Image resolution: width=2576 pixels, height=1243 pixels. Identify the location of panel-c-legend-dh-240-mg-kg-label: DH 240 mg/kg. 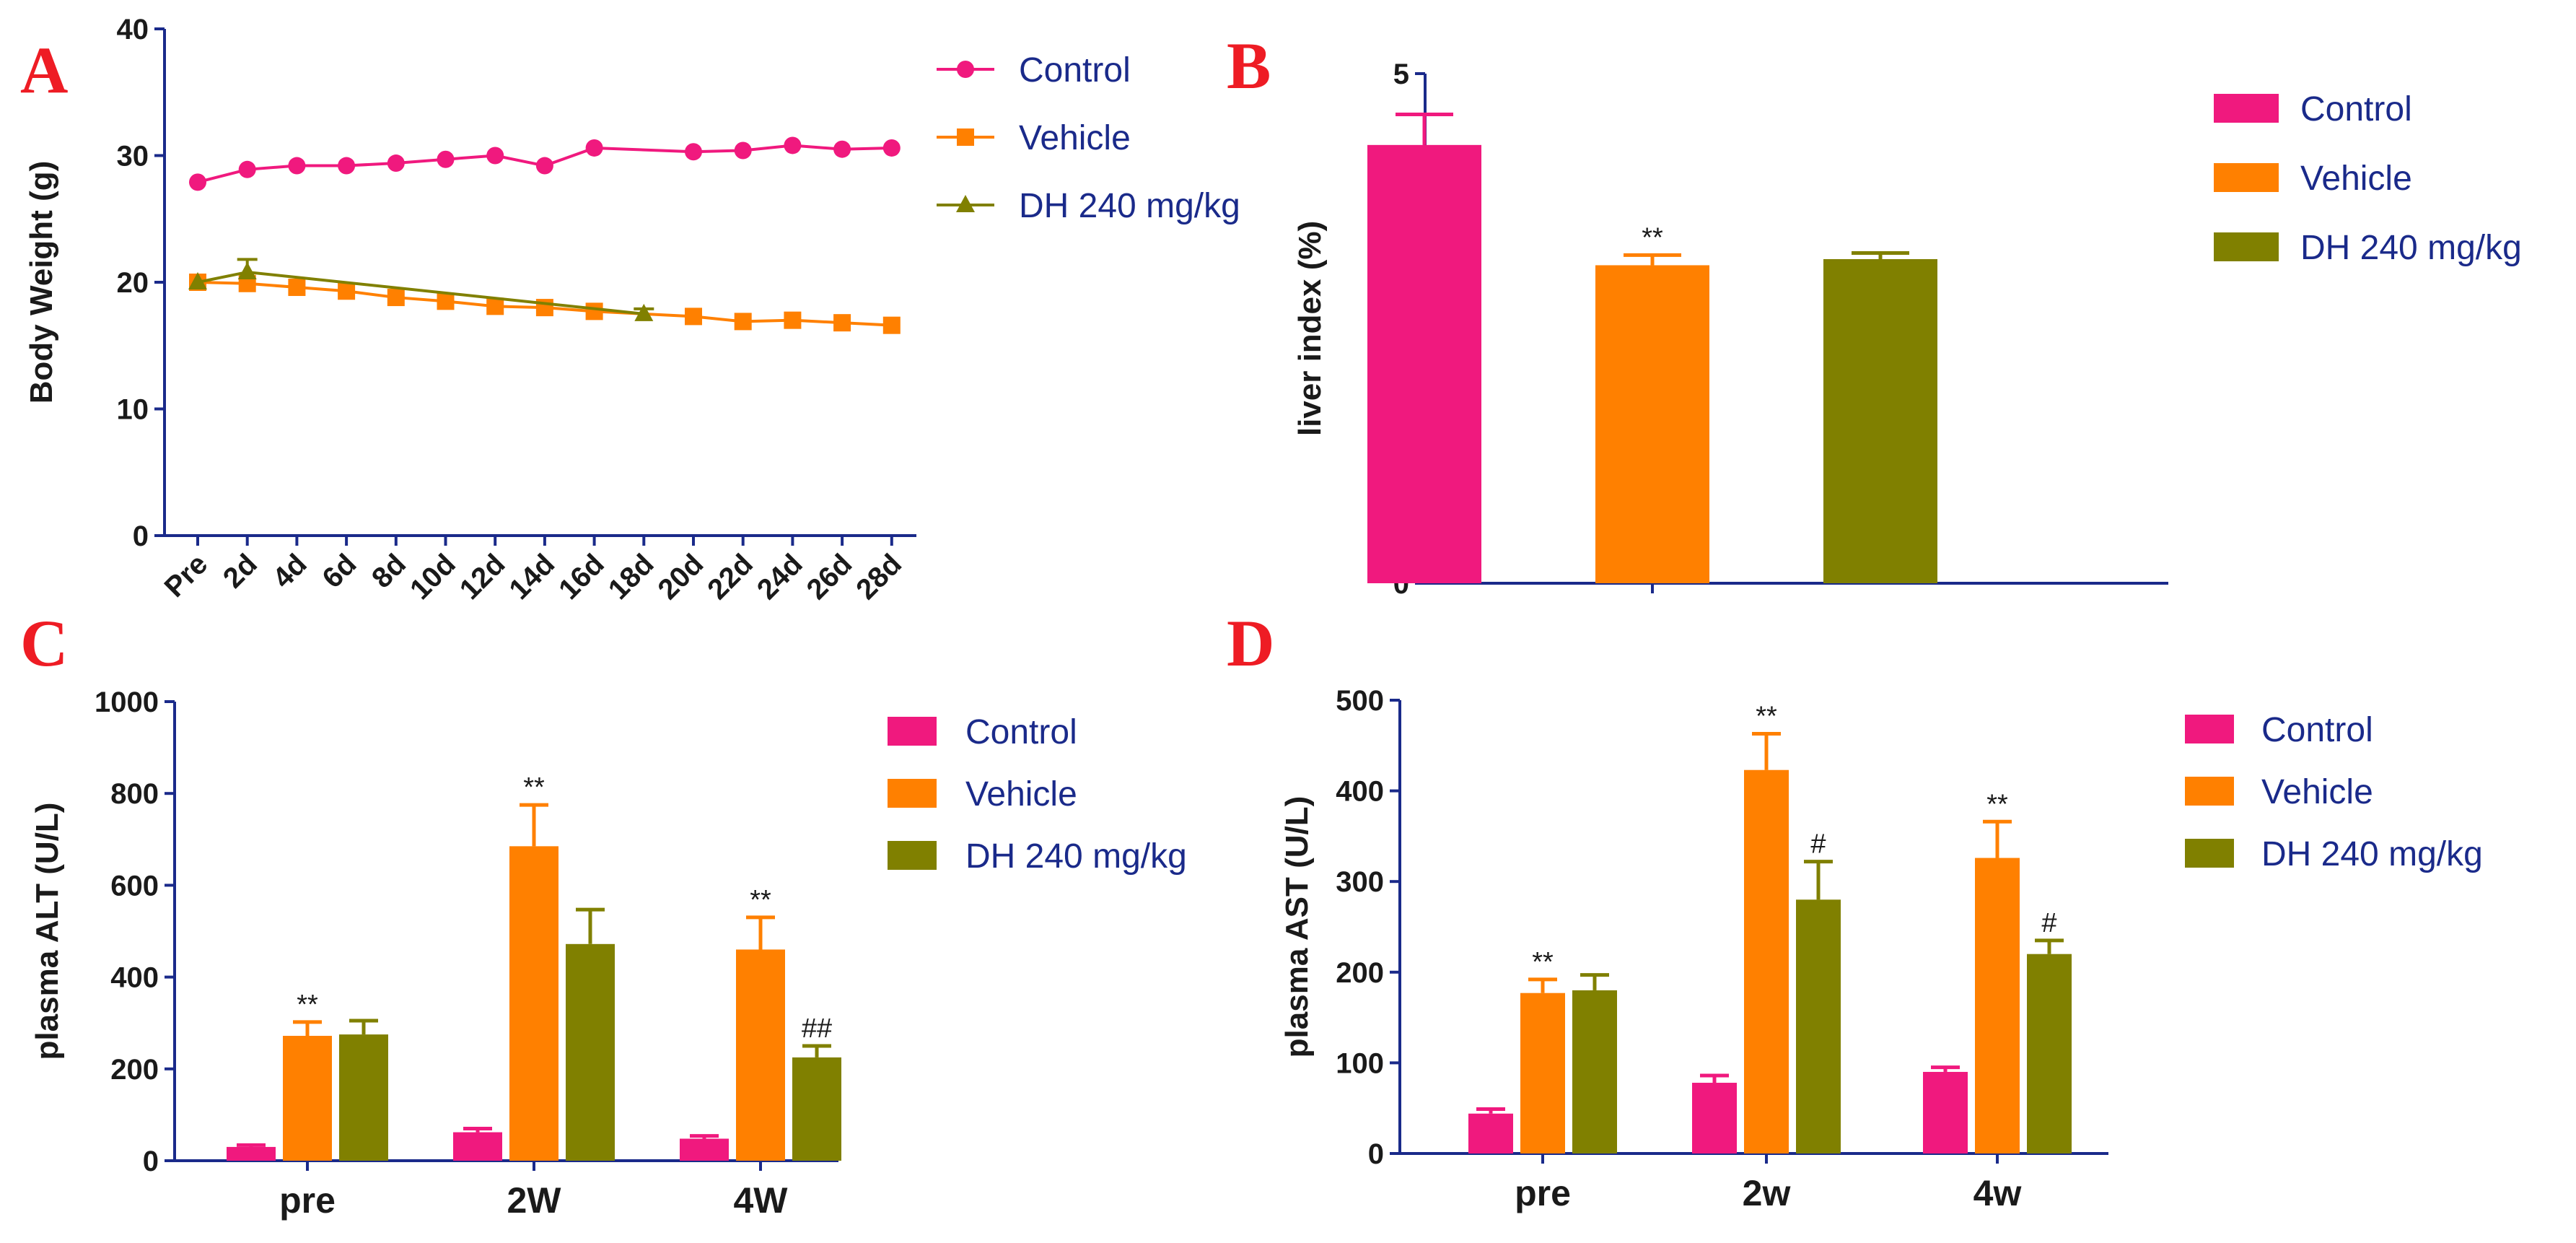
(1076, 856).